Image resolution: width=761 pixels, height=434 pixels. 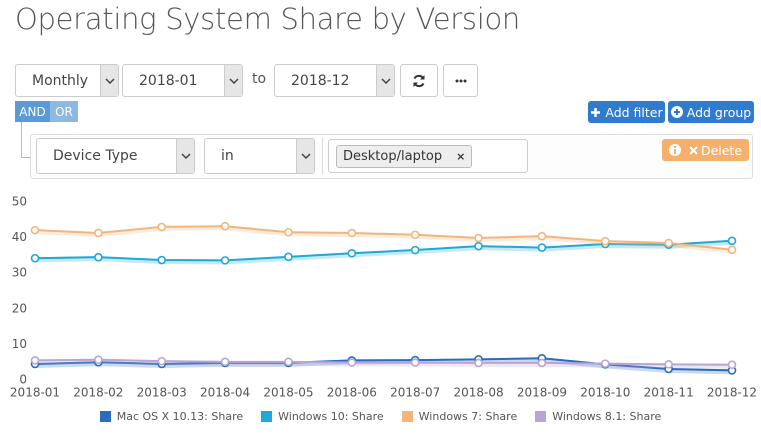 I want to click on delete-label: Delete, so click(x=721, y=150).